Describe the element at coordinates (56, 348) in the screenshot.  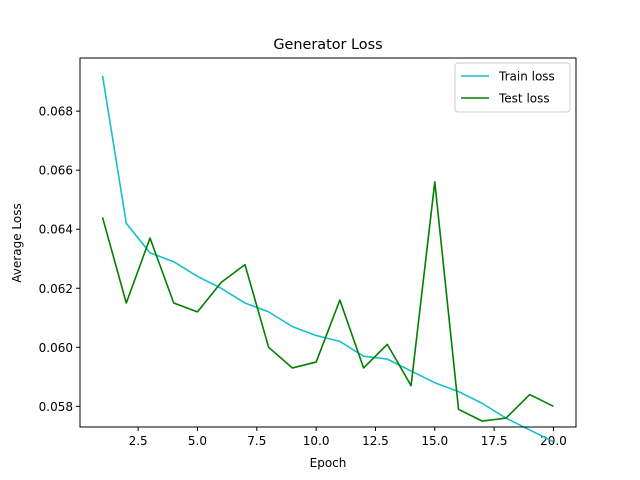
I see `y-tick-label: 0.060` at that location.